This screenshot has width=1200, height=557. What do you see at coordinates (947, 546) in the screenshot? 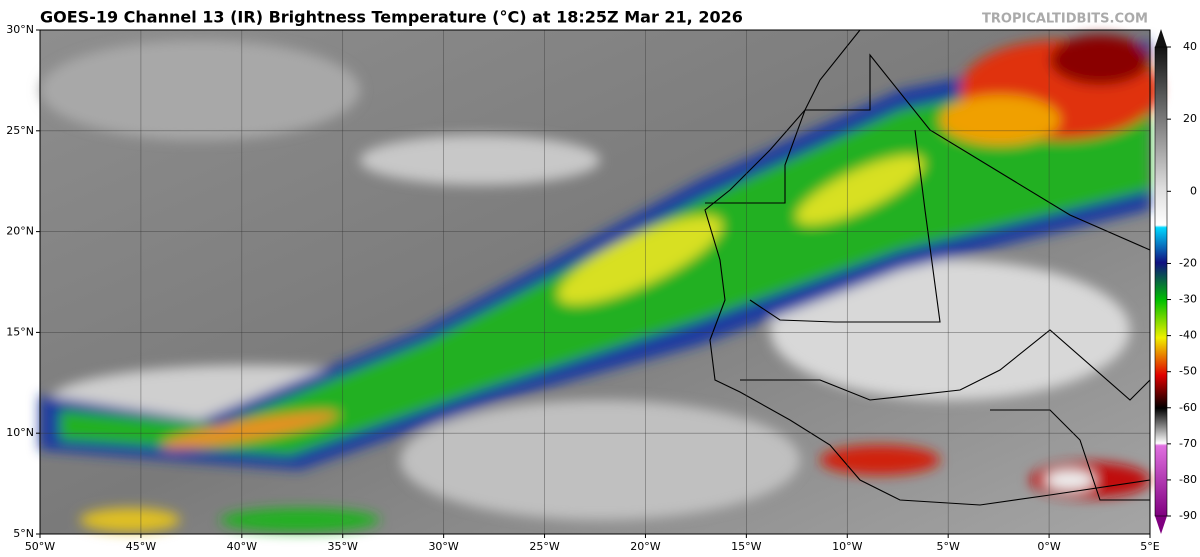
I see `x-tick-label: 5°W` at bounding box center [947, 546].